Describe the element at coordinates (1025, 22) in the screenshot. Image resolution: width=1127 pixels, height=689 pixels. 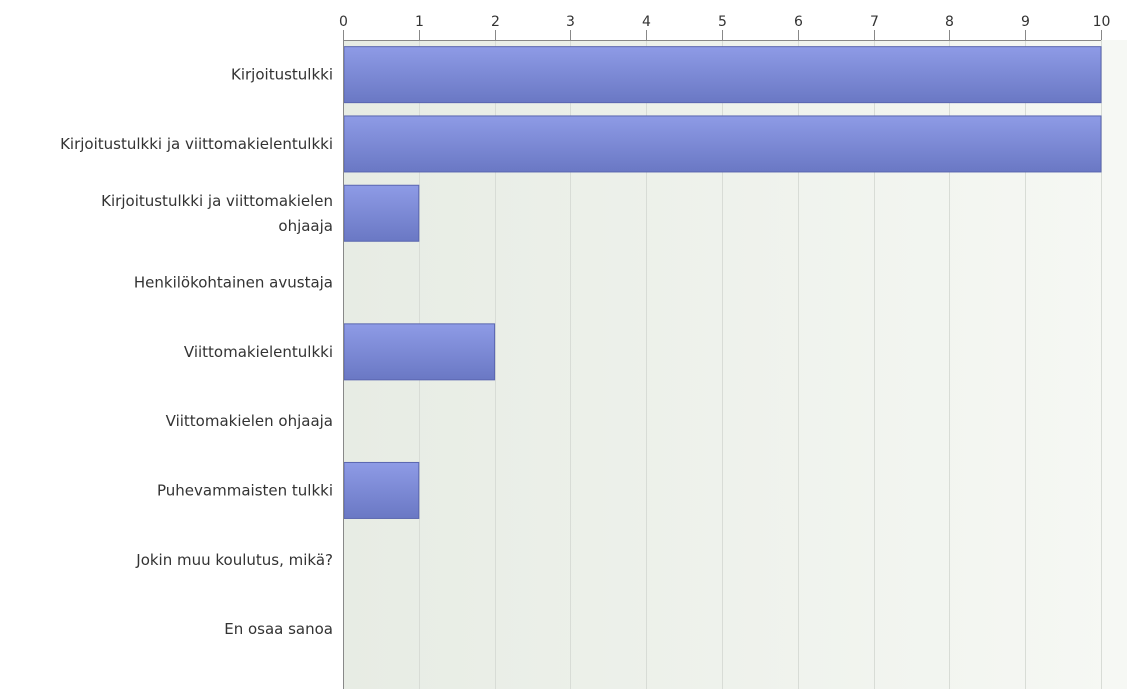
I see `tick-label-9: 9` at that location.